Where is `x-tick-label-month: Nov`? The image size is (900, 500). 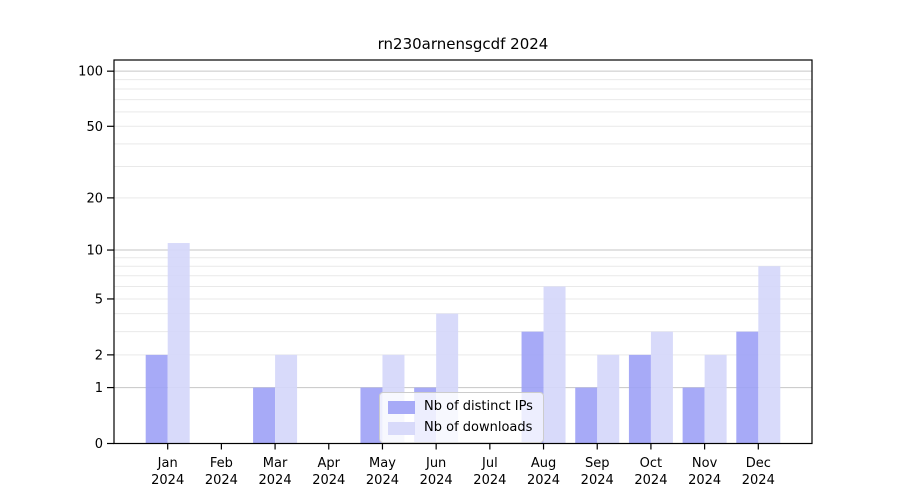
x-tick-label-month: Nov is located at coordinates (705, 463).